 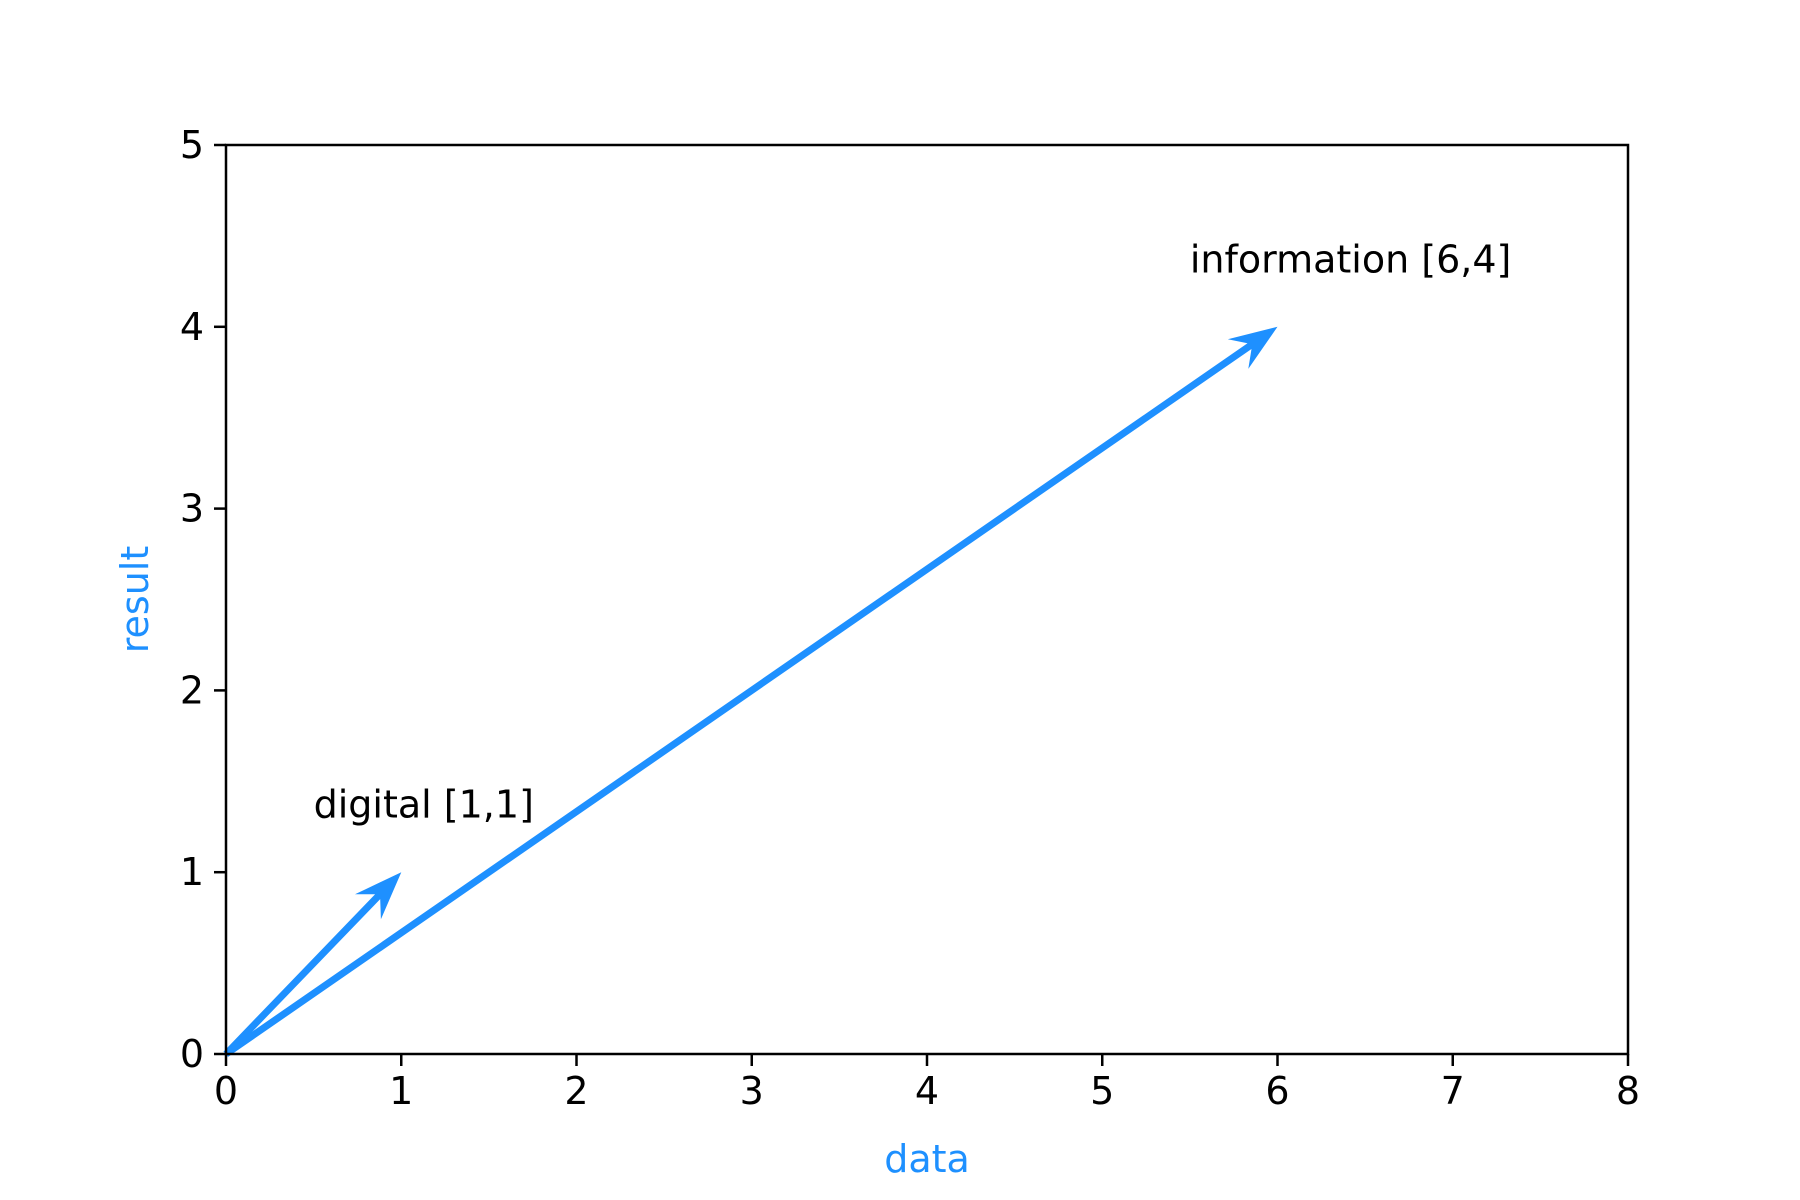 What do you see at coordinates (1102, 1091) in the screenshot?
I see `x-tick-label: 5` at bounding box center [1102, 1091].